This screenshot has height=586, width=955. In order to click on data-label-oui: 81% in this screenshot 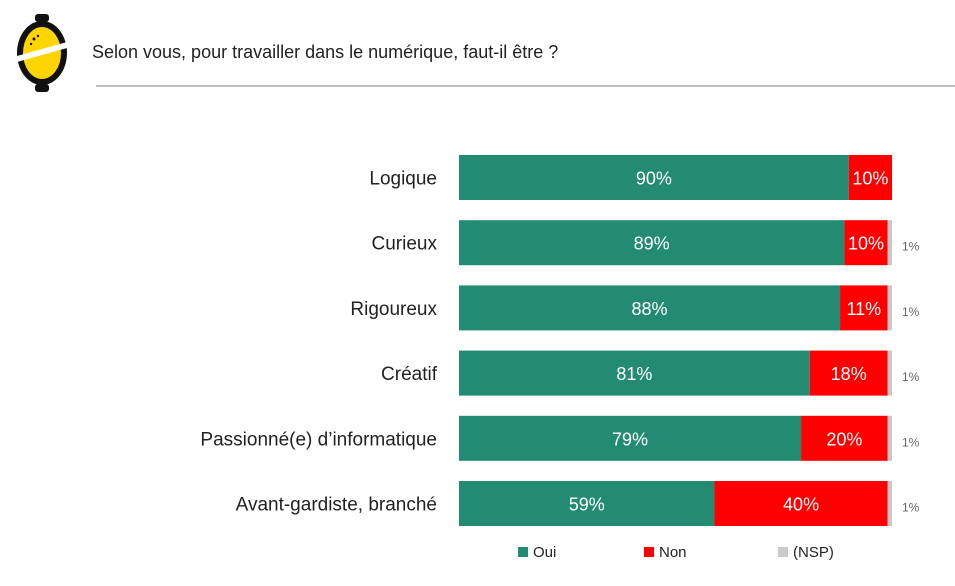, I will do `click(634, 374)`.